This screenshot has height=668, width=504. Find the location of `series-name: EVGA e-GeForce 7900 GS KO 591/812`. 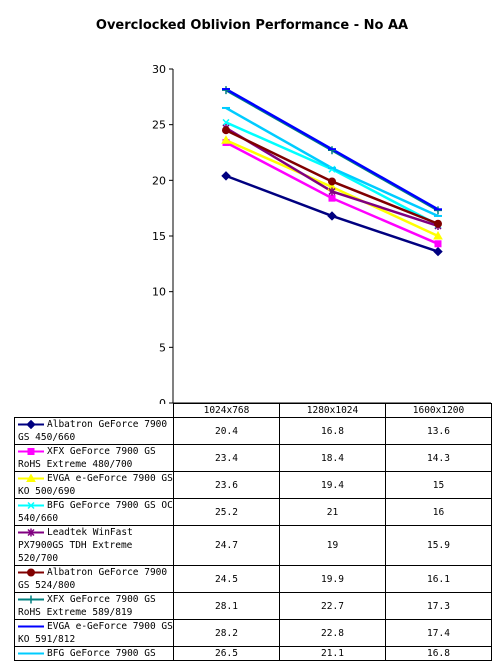

series-name: EVGA e-GeForce 7900 GS KO 591/812 is located at coordinates (95, 633).